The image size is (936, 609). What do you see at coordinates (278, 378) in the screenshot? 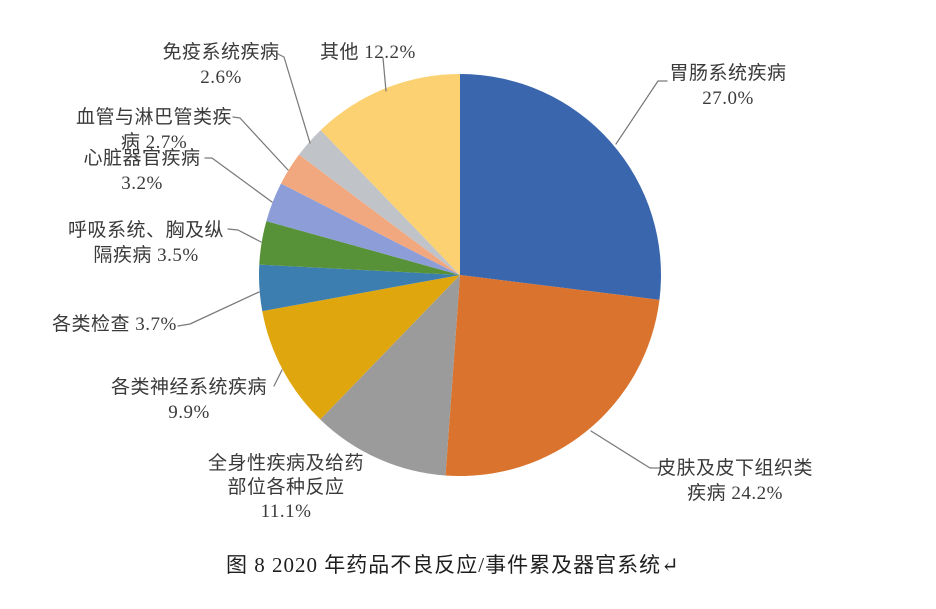
I see `leader-line-nervous` at bounding box center [278, 378].